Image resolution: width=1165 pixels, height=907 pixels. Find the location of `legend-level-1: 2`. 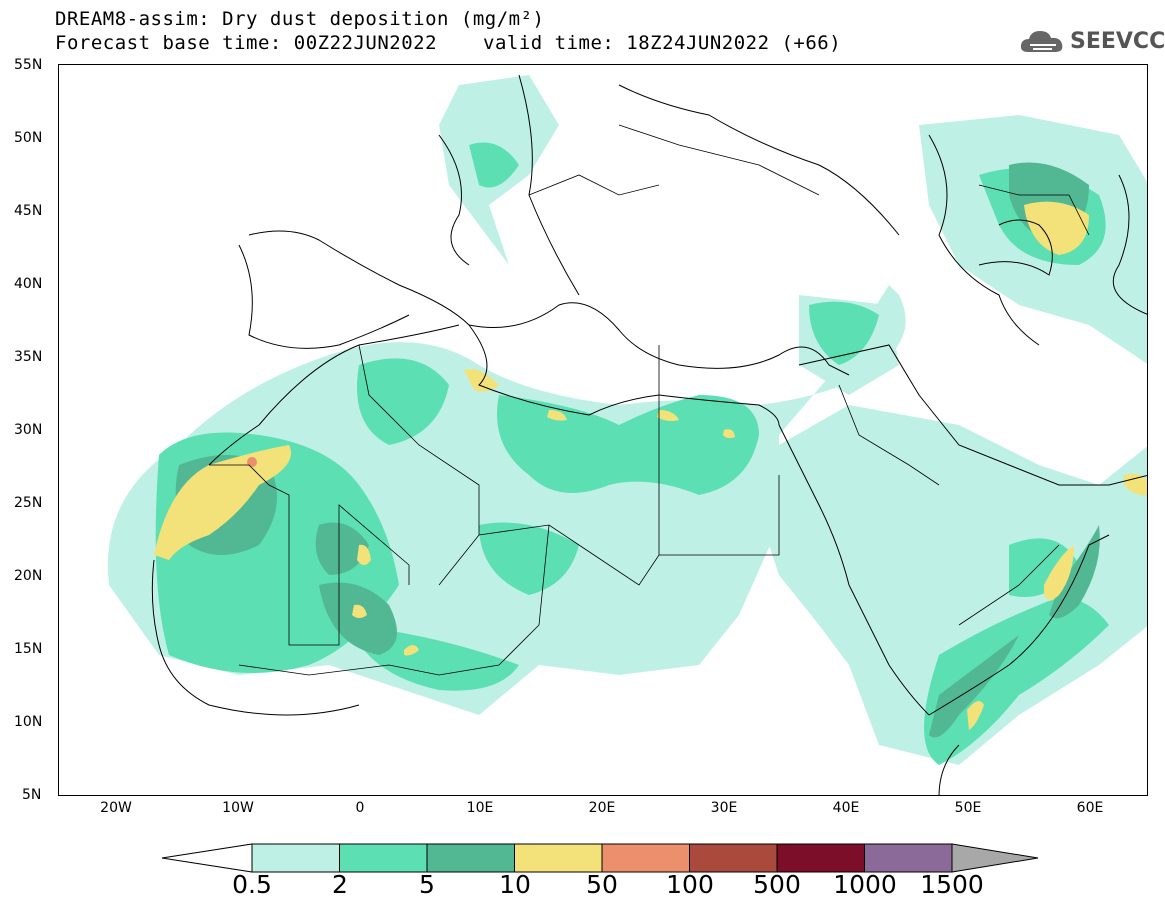

legend-level-1: 2 is located at coordinates (340, 884).